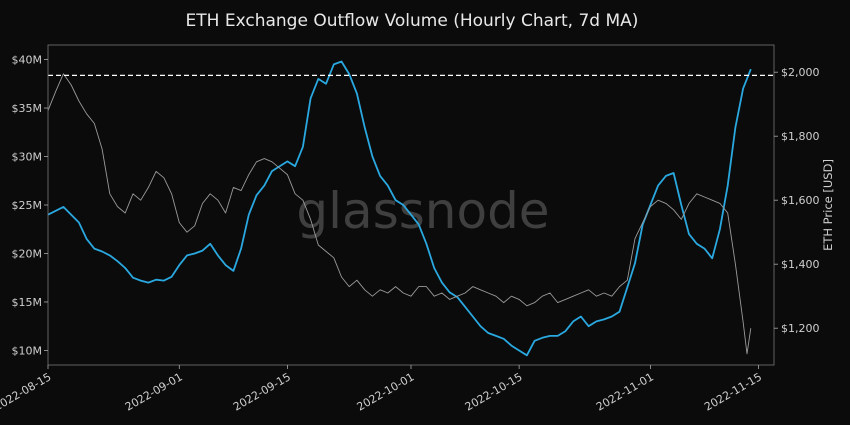  I want to click on left-tick-label: $25M, so click(27, 205).